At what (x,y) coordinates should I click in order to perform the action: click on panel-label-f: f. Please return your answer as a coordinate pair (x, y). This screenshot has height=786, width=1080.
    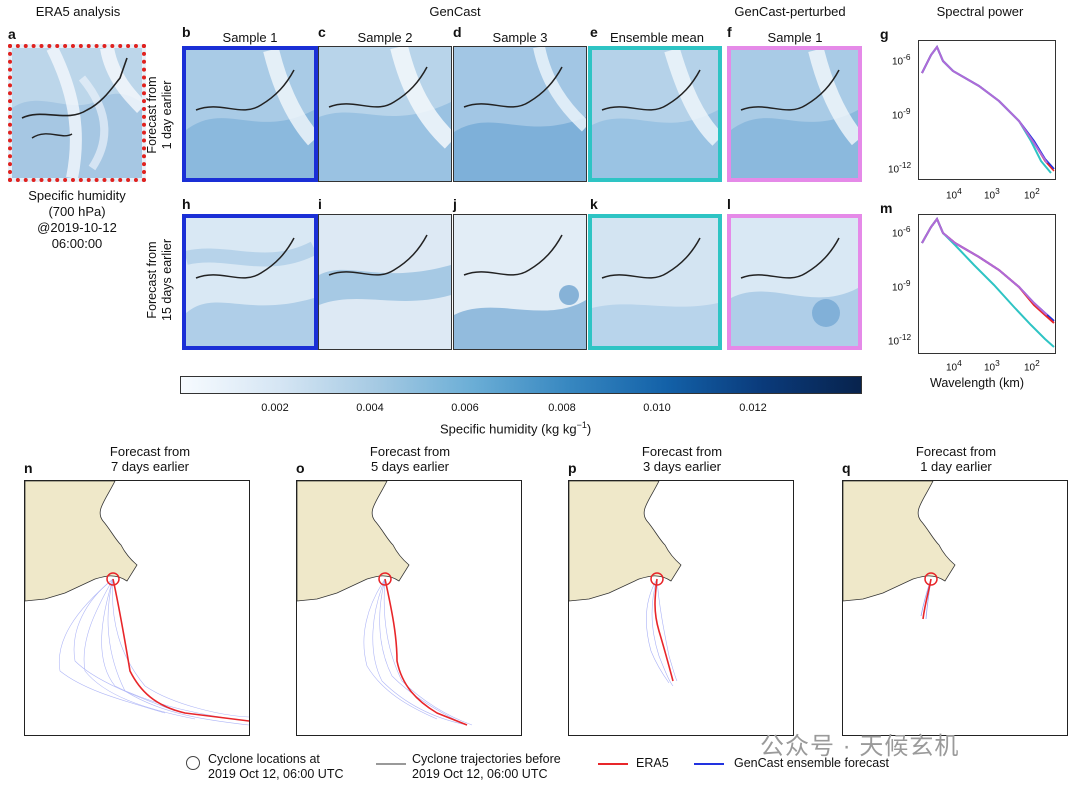
    Looking at the image, I should click on (729, 32).